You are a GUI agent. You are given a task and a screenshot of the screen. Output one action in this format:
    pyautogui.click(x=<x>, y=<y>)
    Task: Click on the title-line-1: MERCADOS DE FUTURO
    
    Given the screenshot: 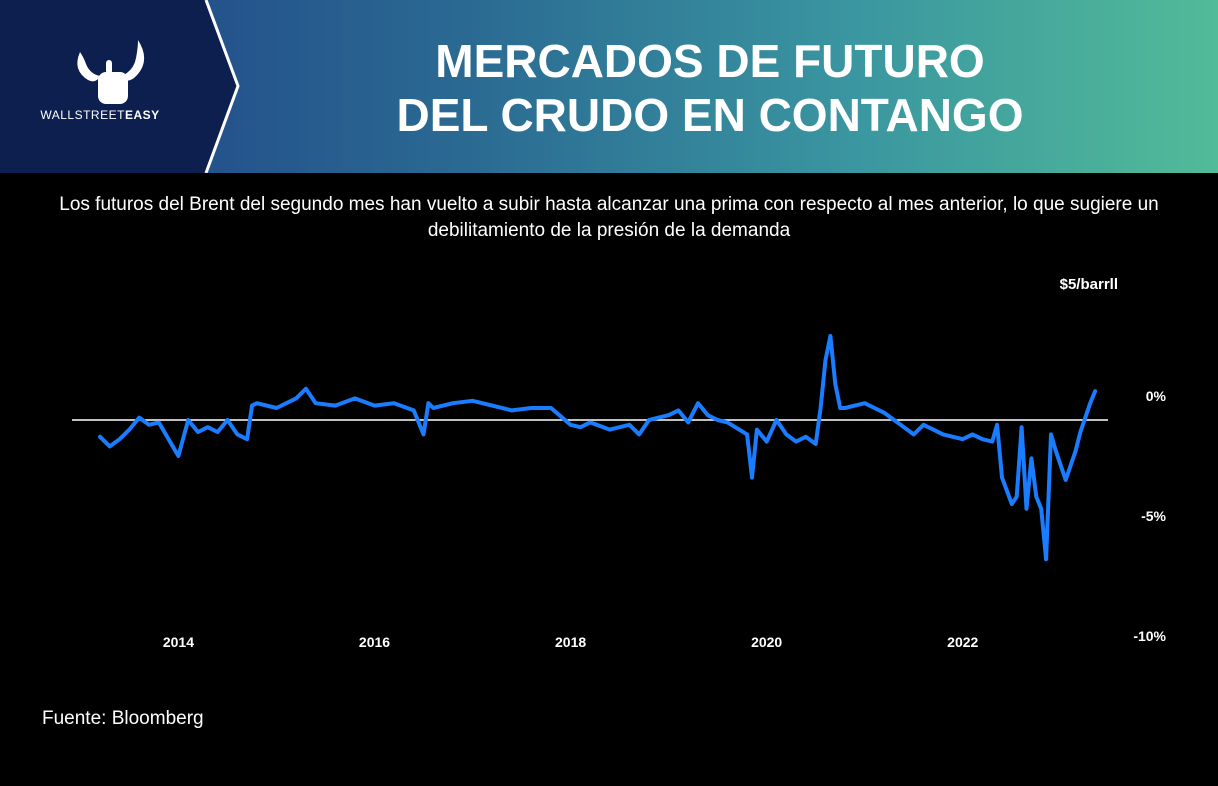 What is the action you would take?
    pyautogui.click(x=710, y=61)
    